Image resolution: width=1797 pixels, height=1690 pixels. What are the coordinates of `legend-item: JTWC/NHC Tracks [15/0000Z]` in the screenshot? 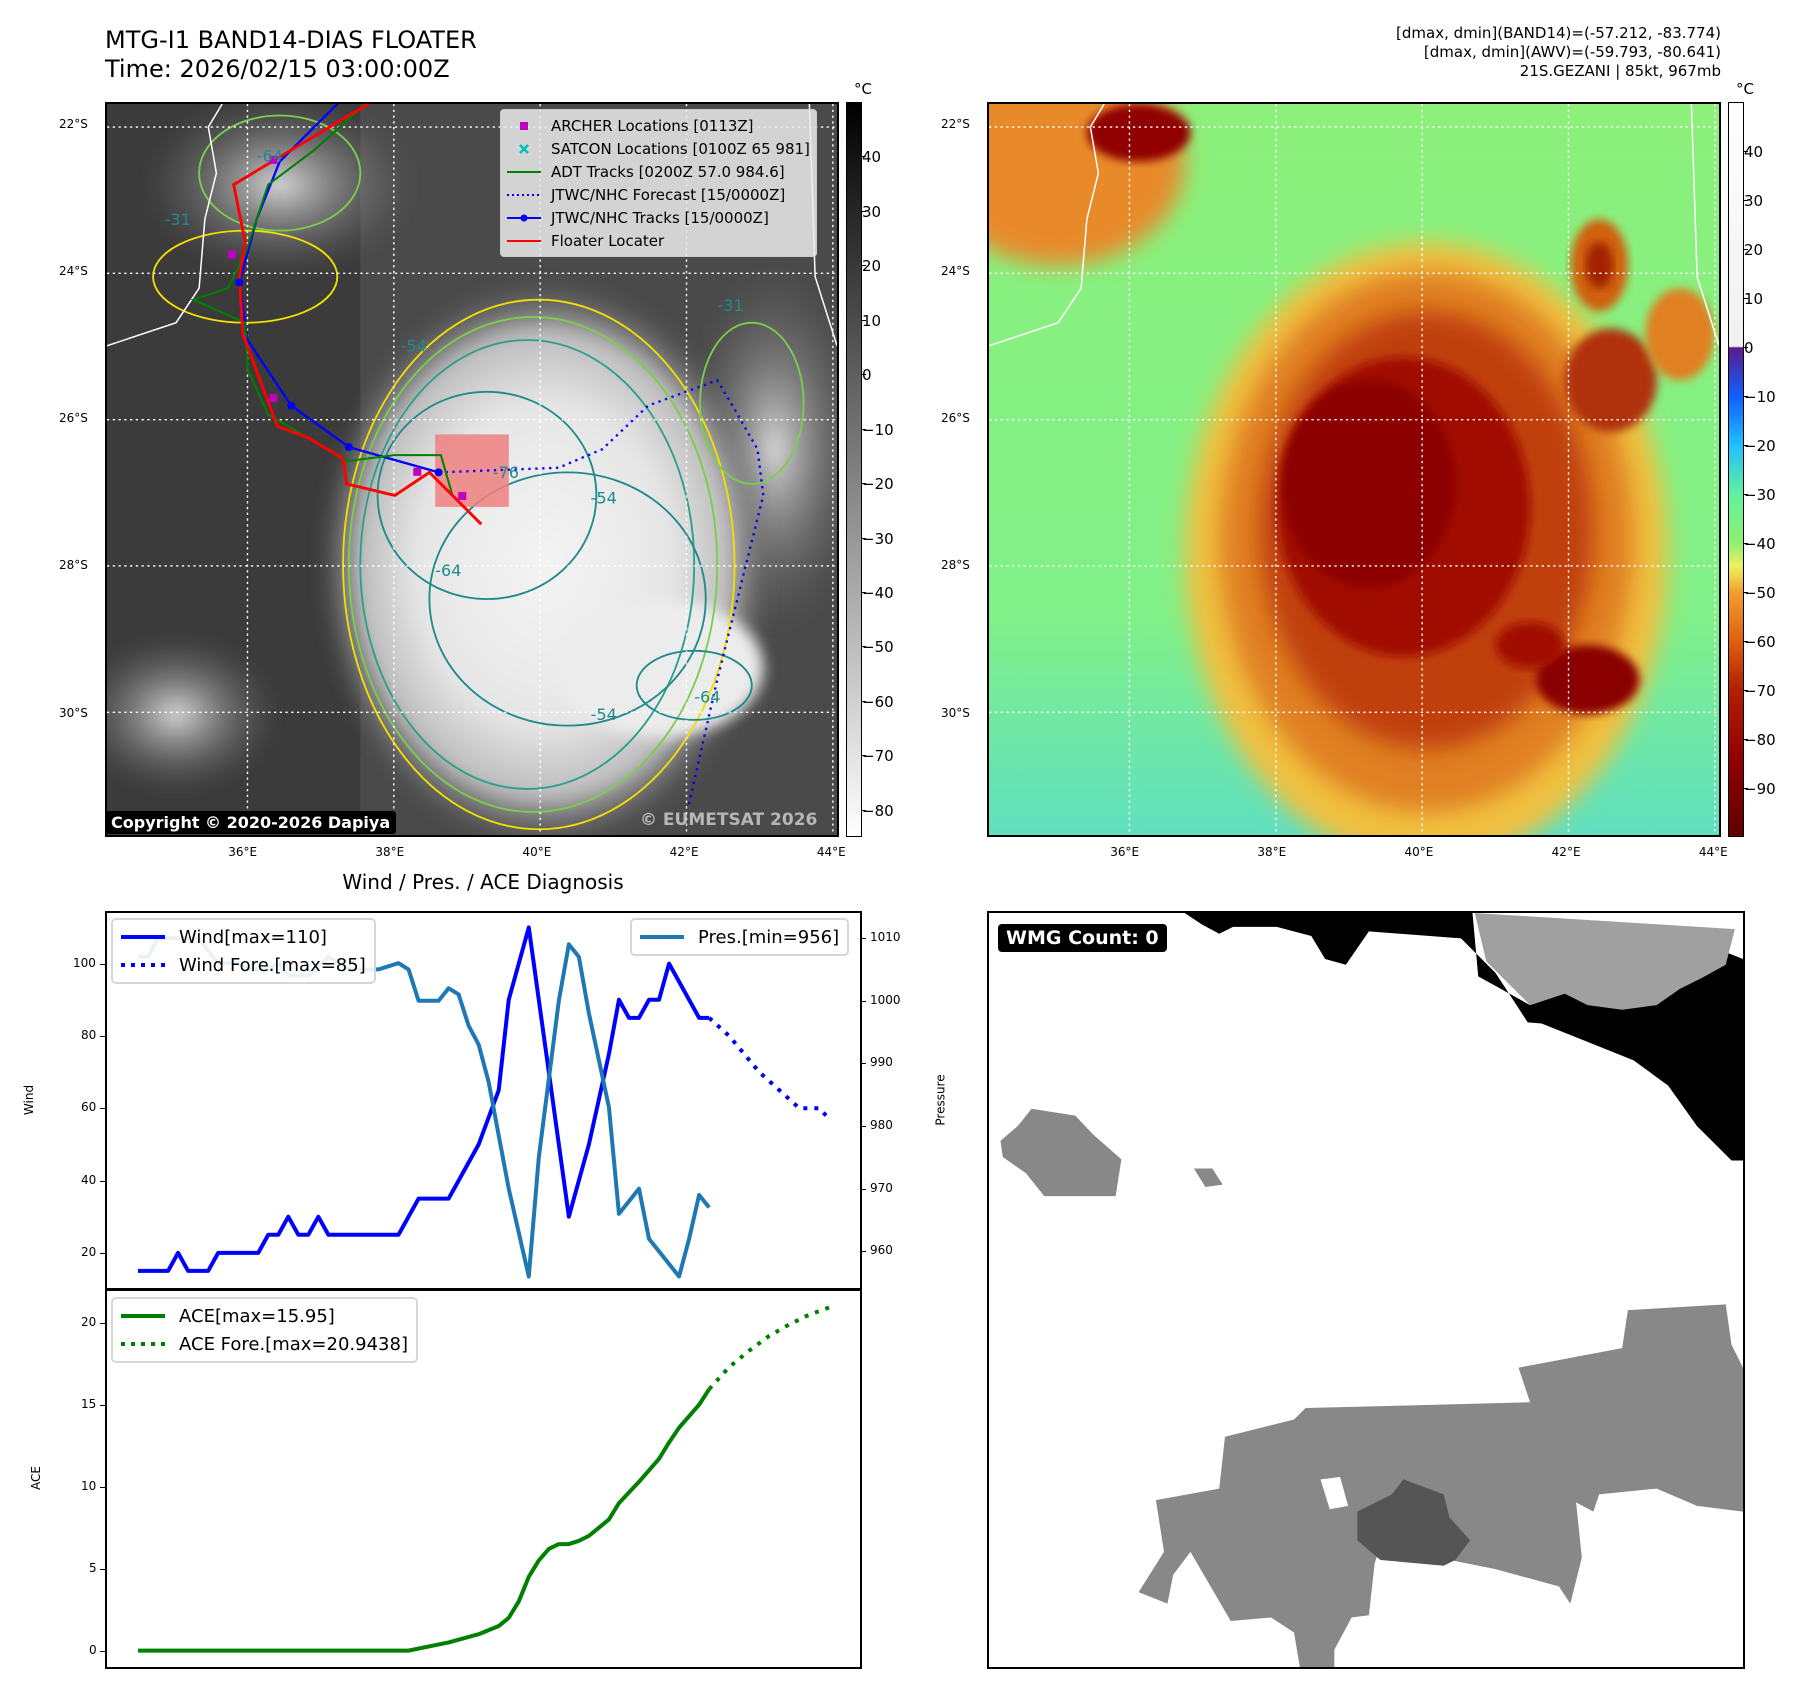 It's located at (658, 217).